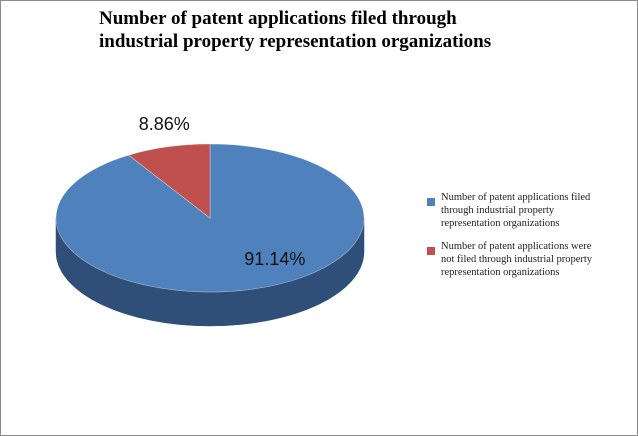 This screenshot has width=638, height=436. I want to click on legend-swatch-not-filed, so click(431, 251).